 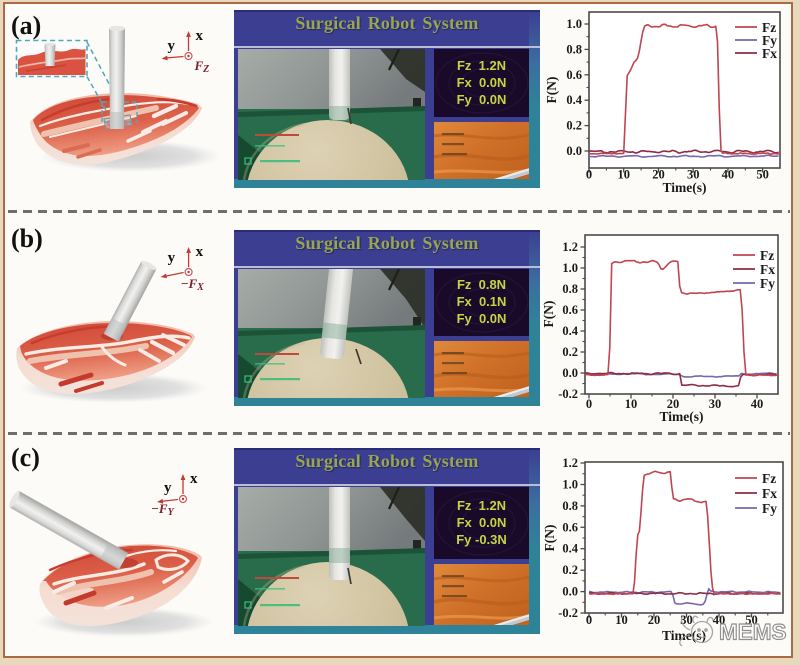 I want to click on svg-text: FZ, so click(x=202, y=66).